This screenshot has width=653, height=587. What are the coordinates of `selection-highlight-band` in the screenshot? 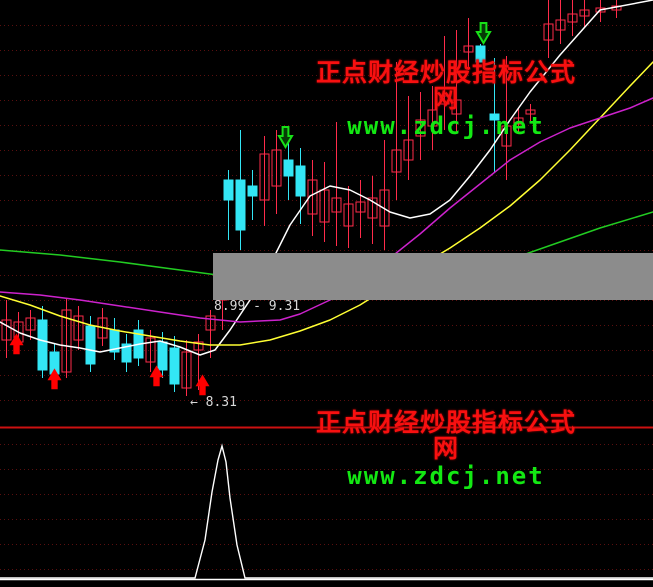 It's located at (433, 276).